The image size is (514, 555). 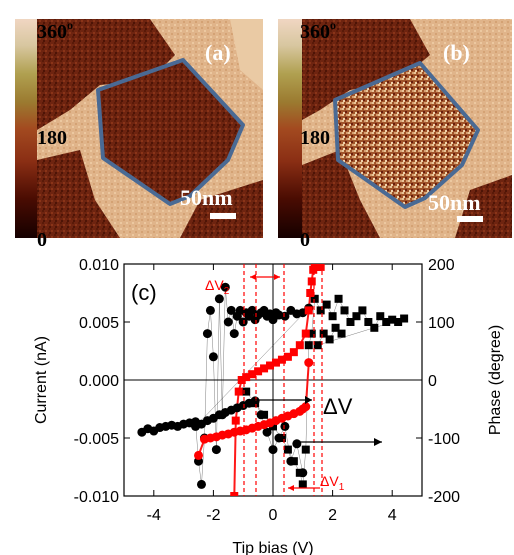 I want to click on x-tick-label: -2, so click(x=213, y=515).